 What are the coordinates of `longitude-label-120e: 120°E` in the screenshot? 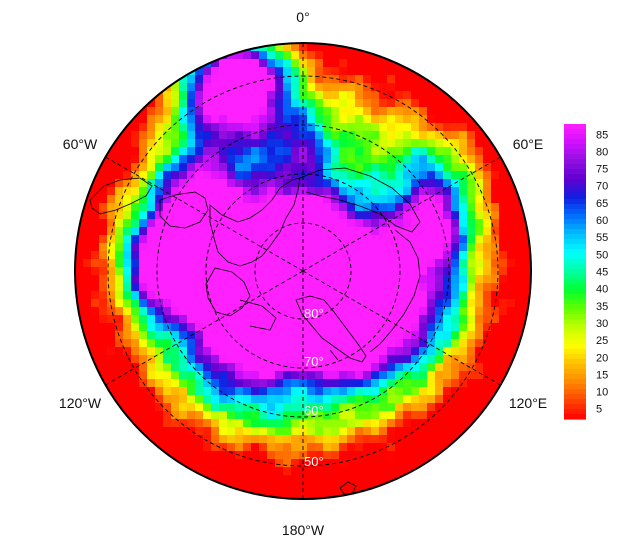 It's located at (528, 403).